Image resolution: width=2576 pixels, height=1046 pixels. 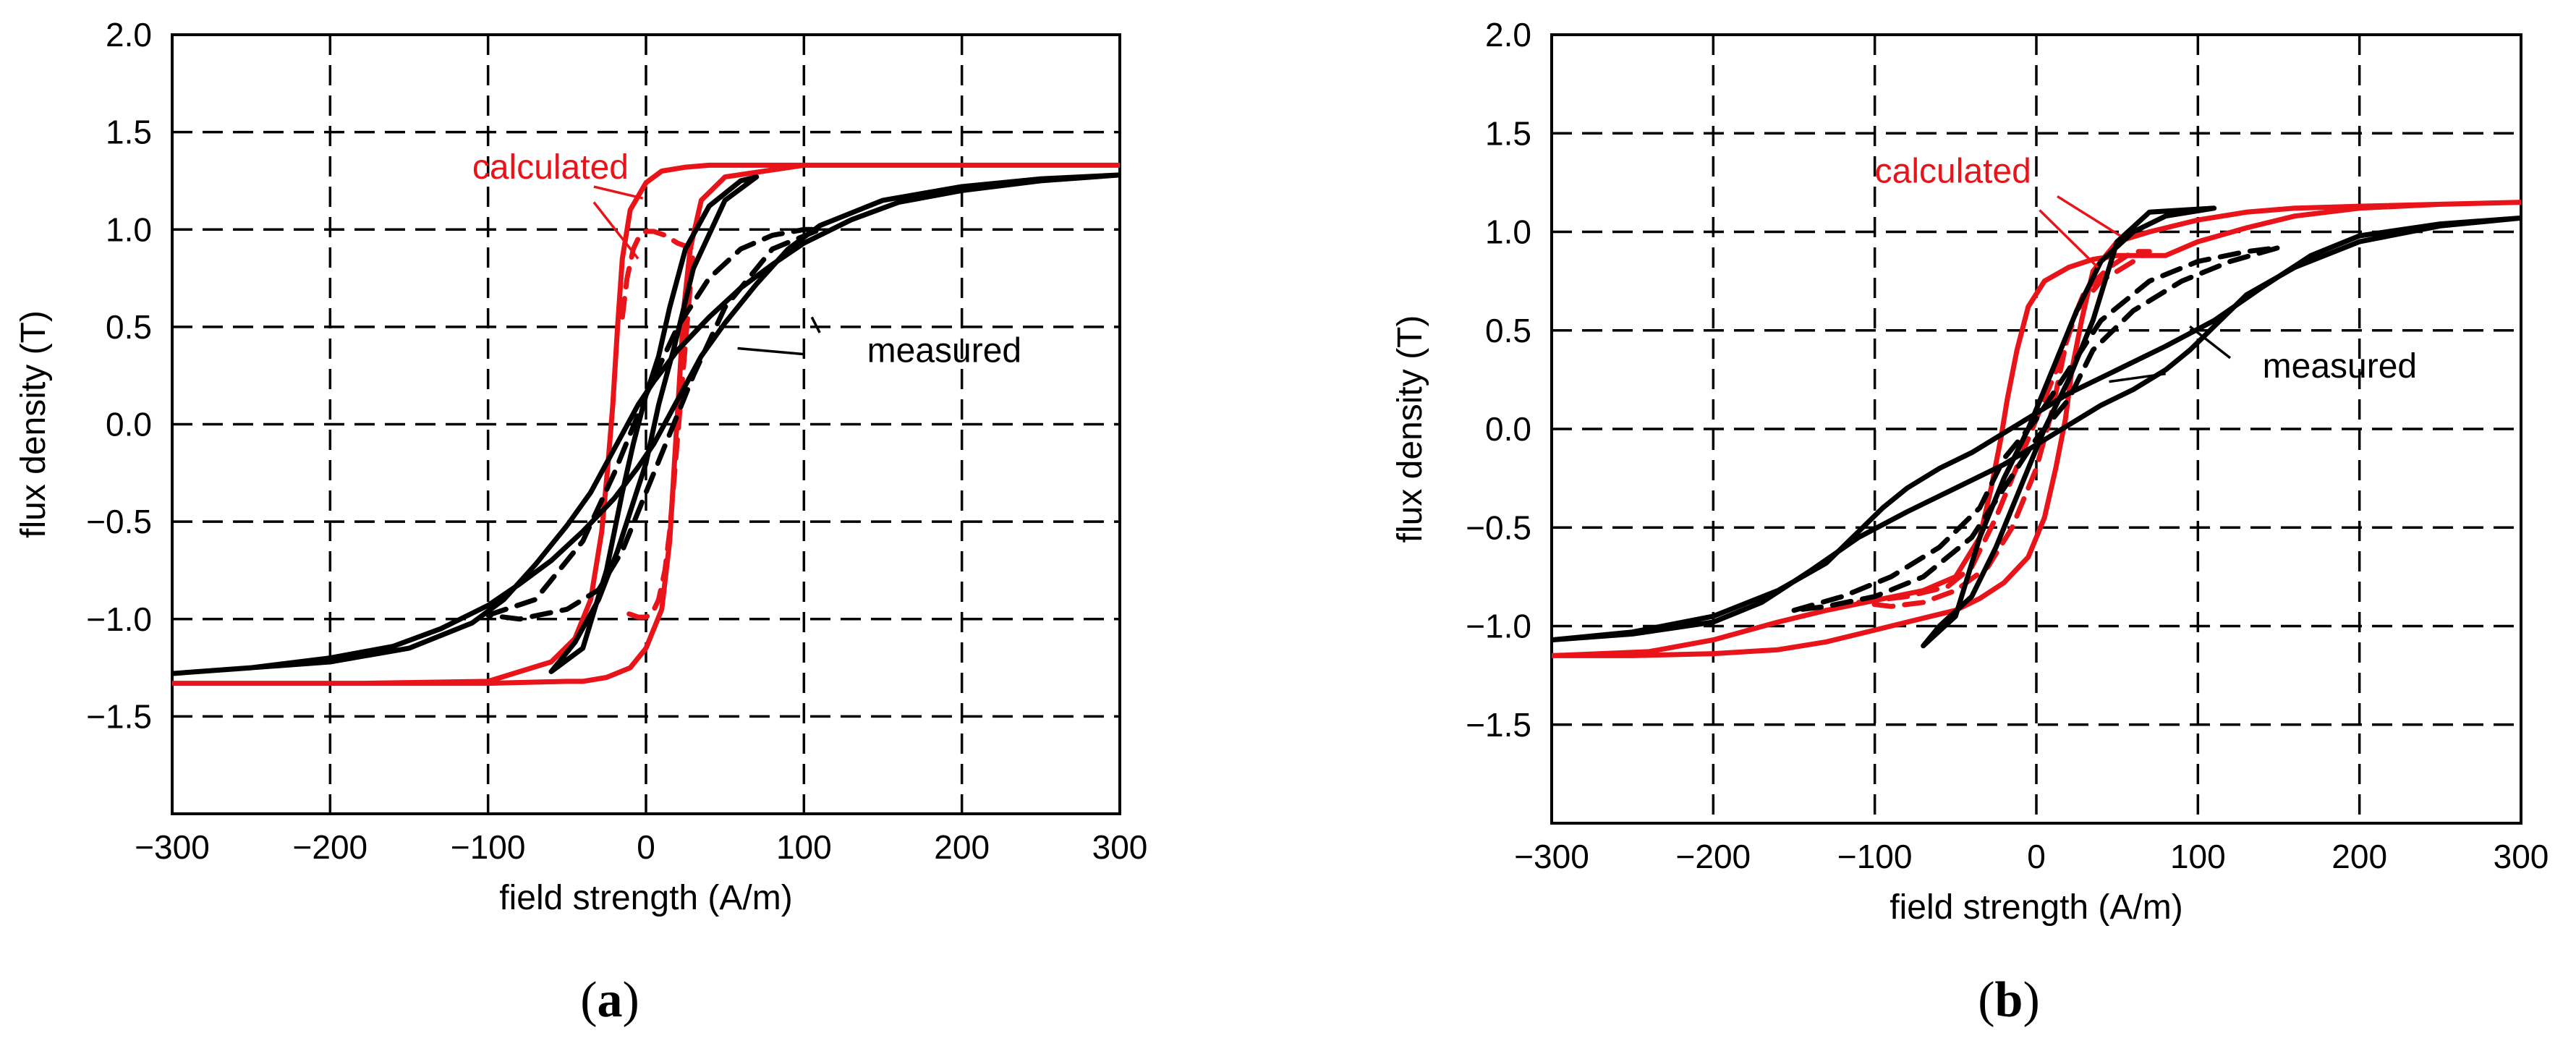 I want to click on panel-label: (b), so click(x=2009, y=1000).